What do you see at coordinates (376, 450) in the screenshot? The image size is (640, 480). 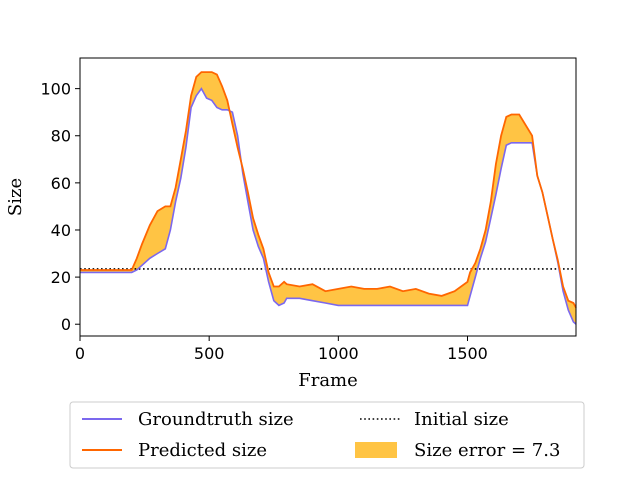 I see `legend-error-swatch` at bounding box center [376, 450].